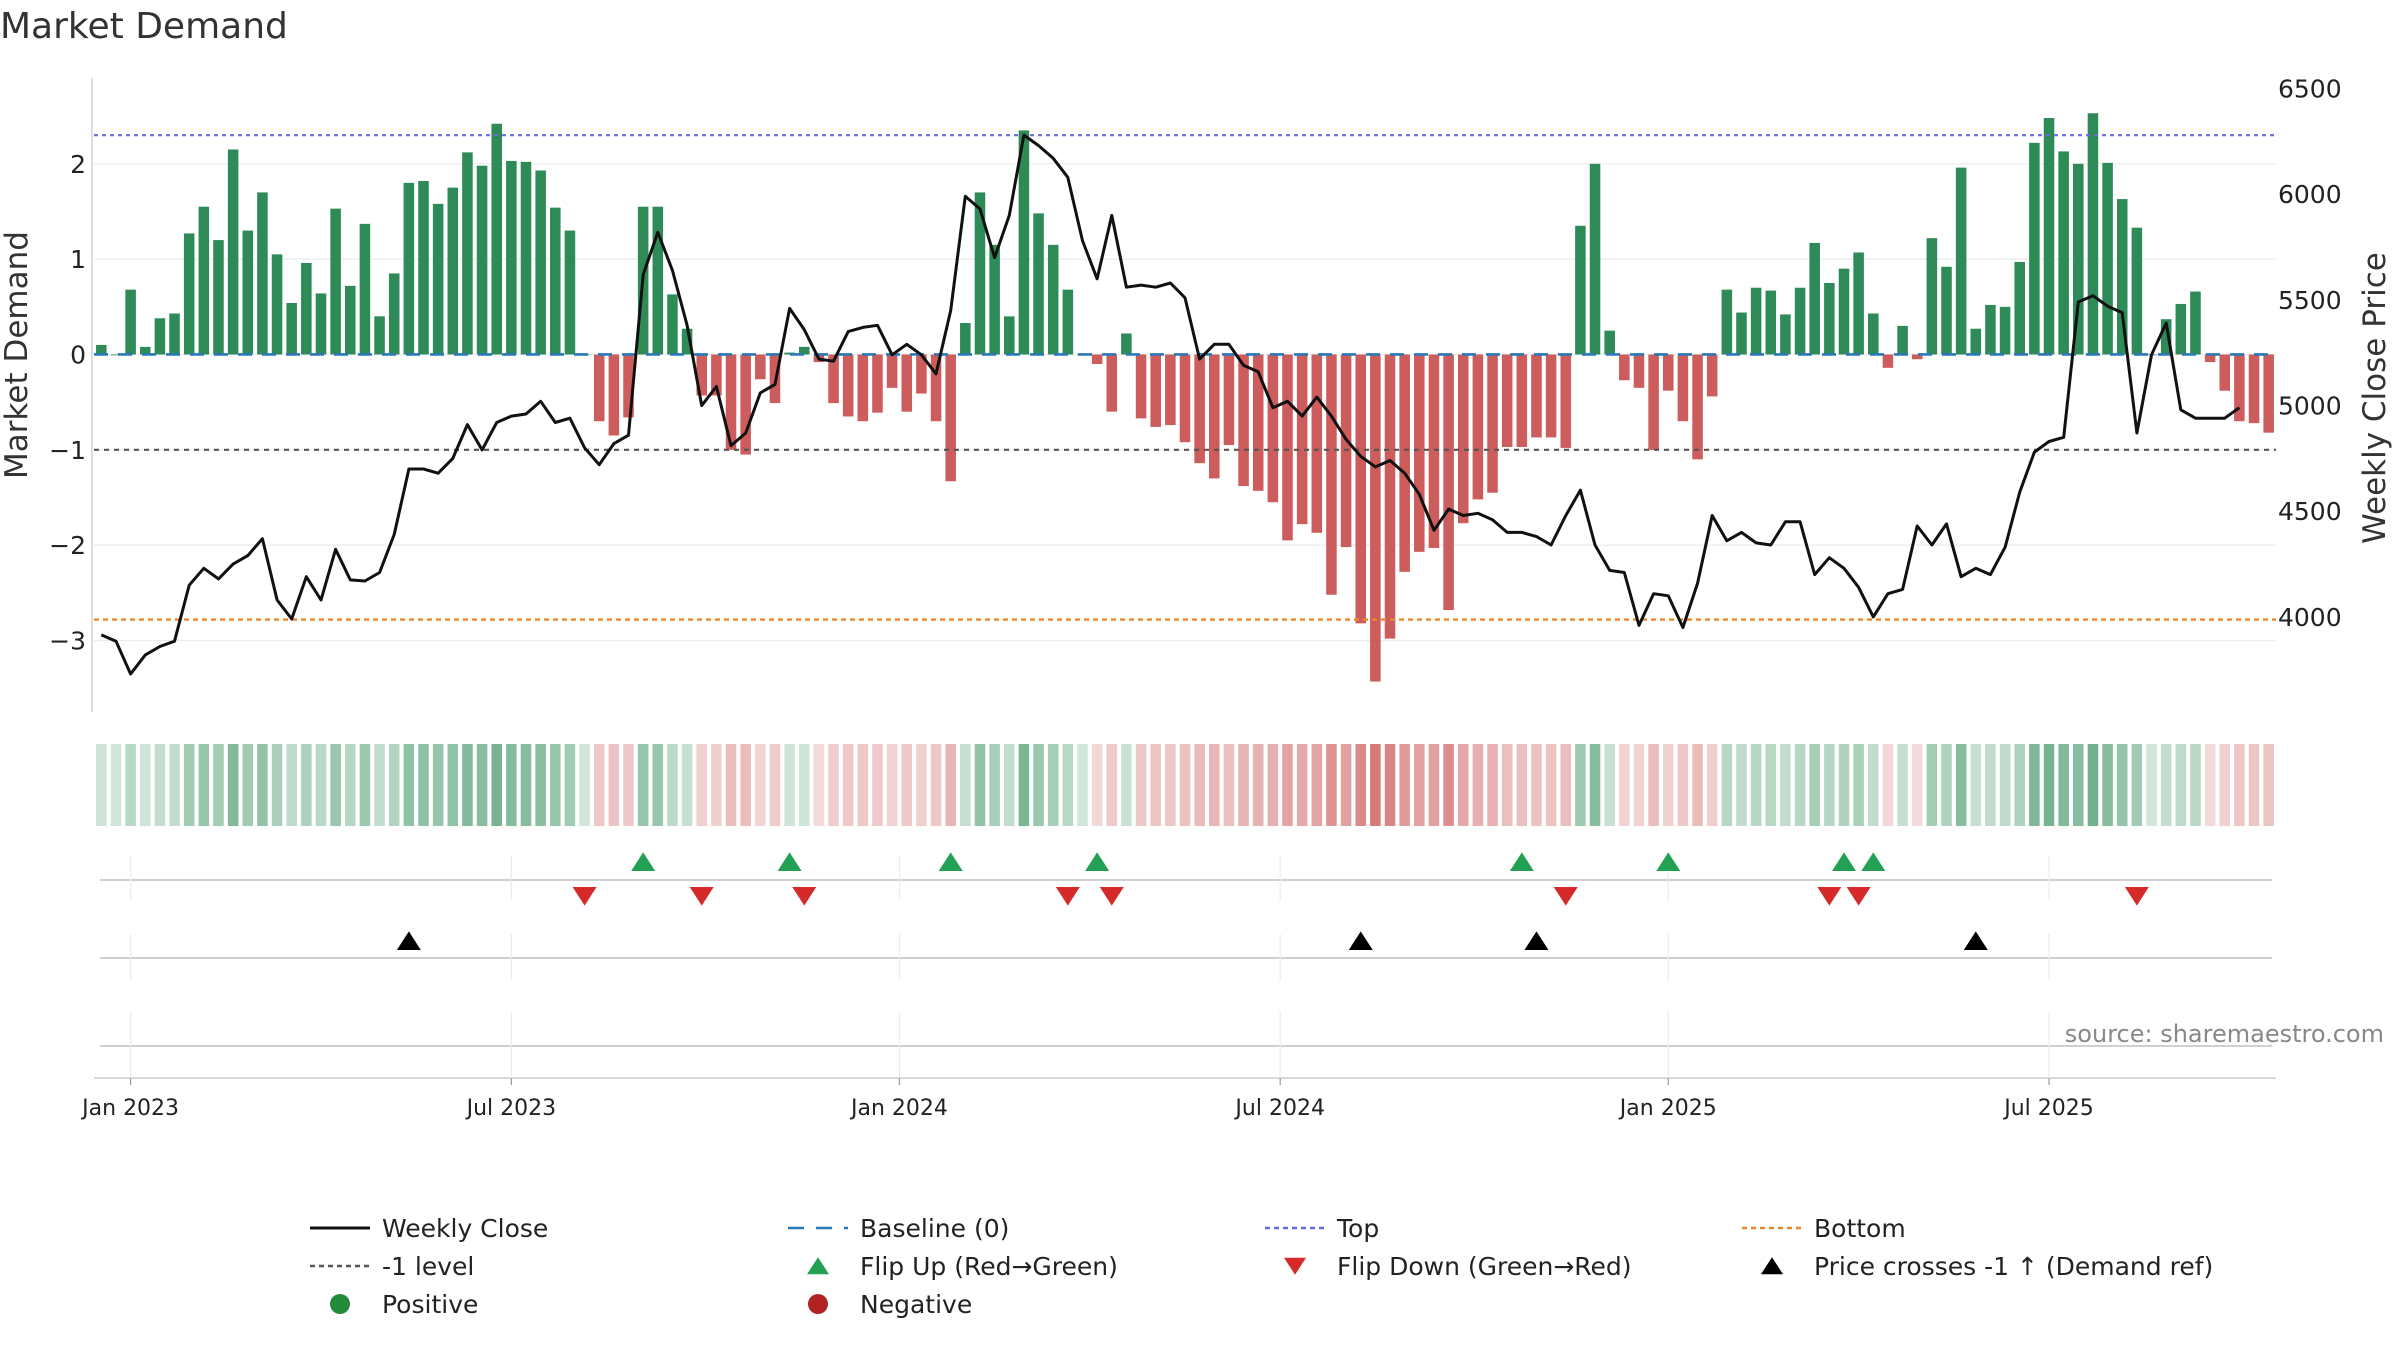 The width and height of the screenshot is (2400, 1350). What do you see at coordinates (2013, 1266) in the screenshot?
I see `legend-label: Price crosses -1 ↑ (Demand ref)` at bounding box center [2013, 1266].